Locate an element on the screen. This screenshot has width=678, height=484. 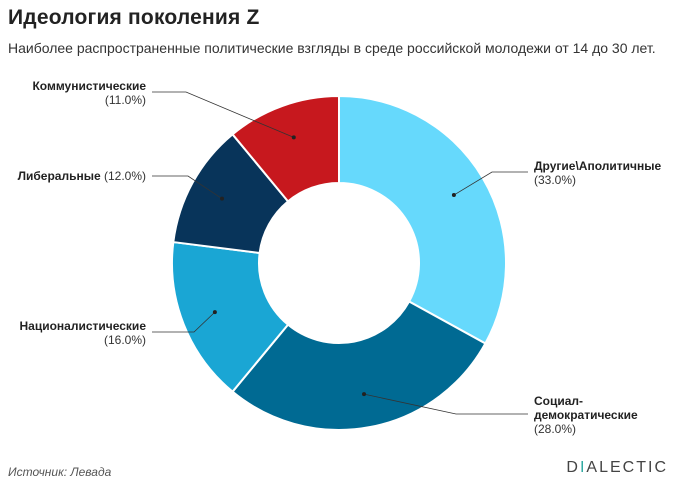
slice-label-value: (16.0%) is located at coordinates (125, 340).